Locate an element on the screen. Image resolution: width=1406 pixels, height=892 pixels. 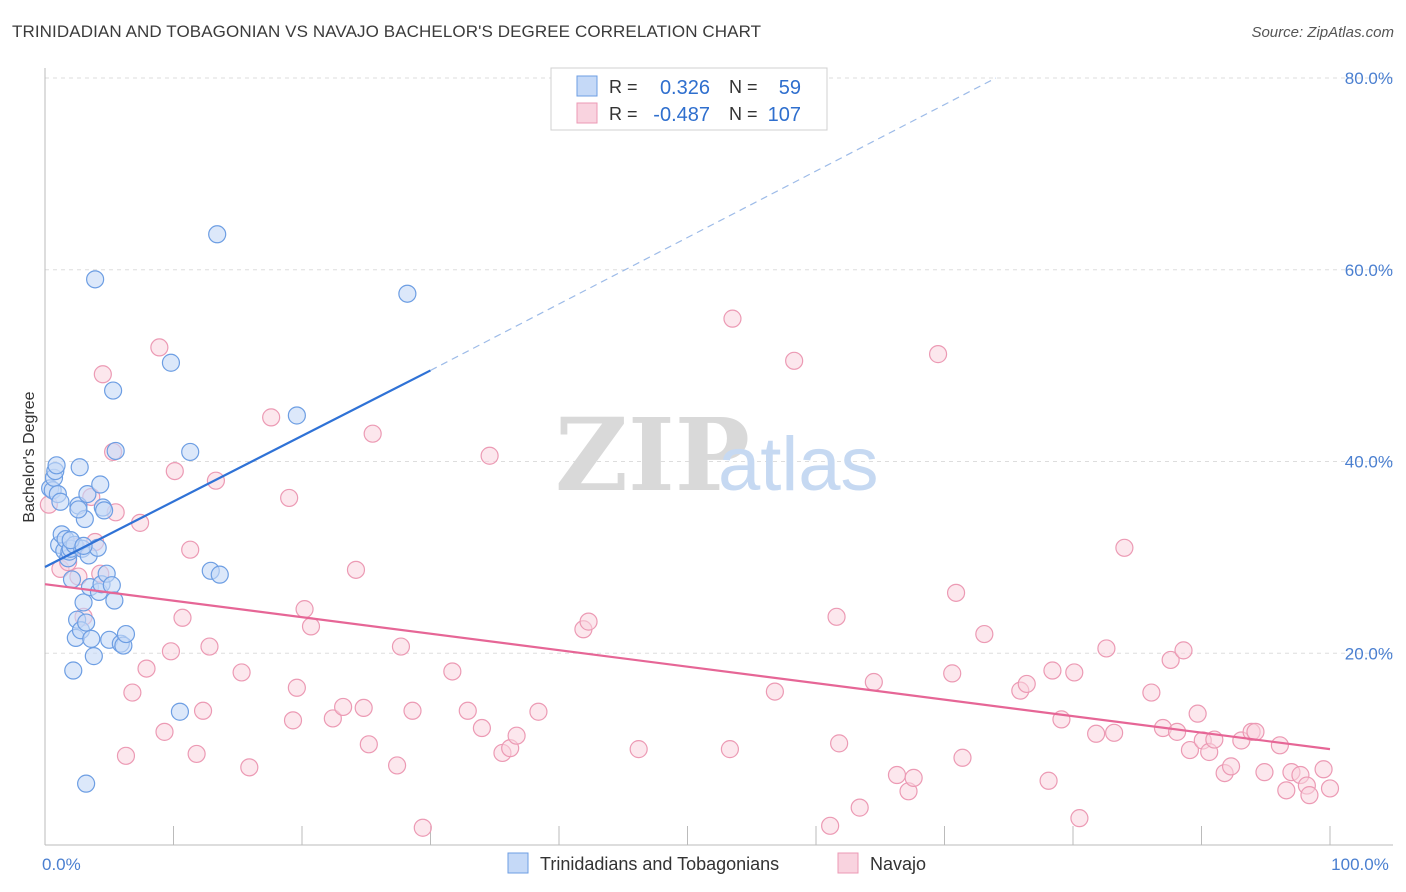
legend-r-value-2: -0.487 is located at coordinates (681, 115).